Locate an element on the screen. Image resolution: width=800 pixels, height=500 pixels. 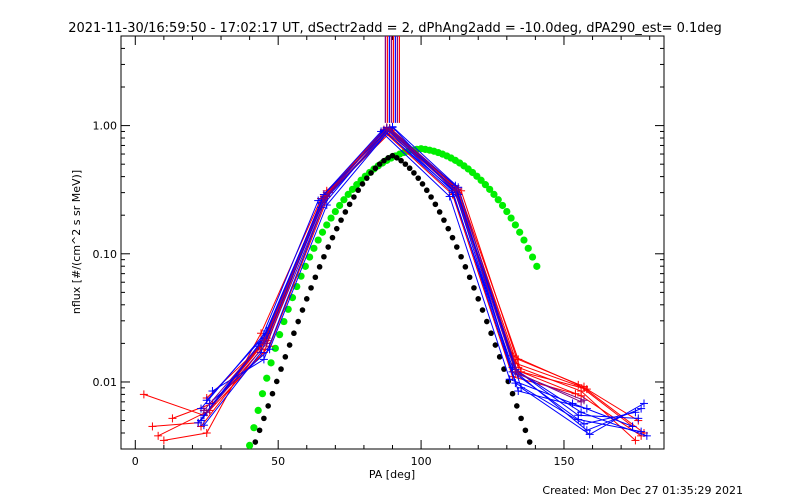
y-tick-label: 0.10 is located at coordinates (105, 254).